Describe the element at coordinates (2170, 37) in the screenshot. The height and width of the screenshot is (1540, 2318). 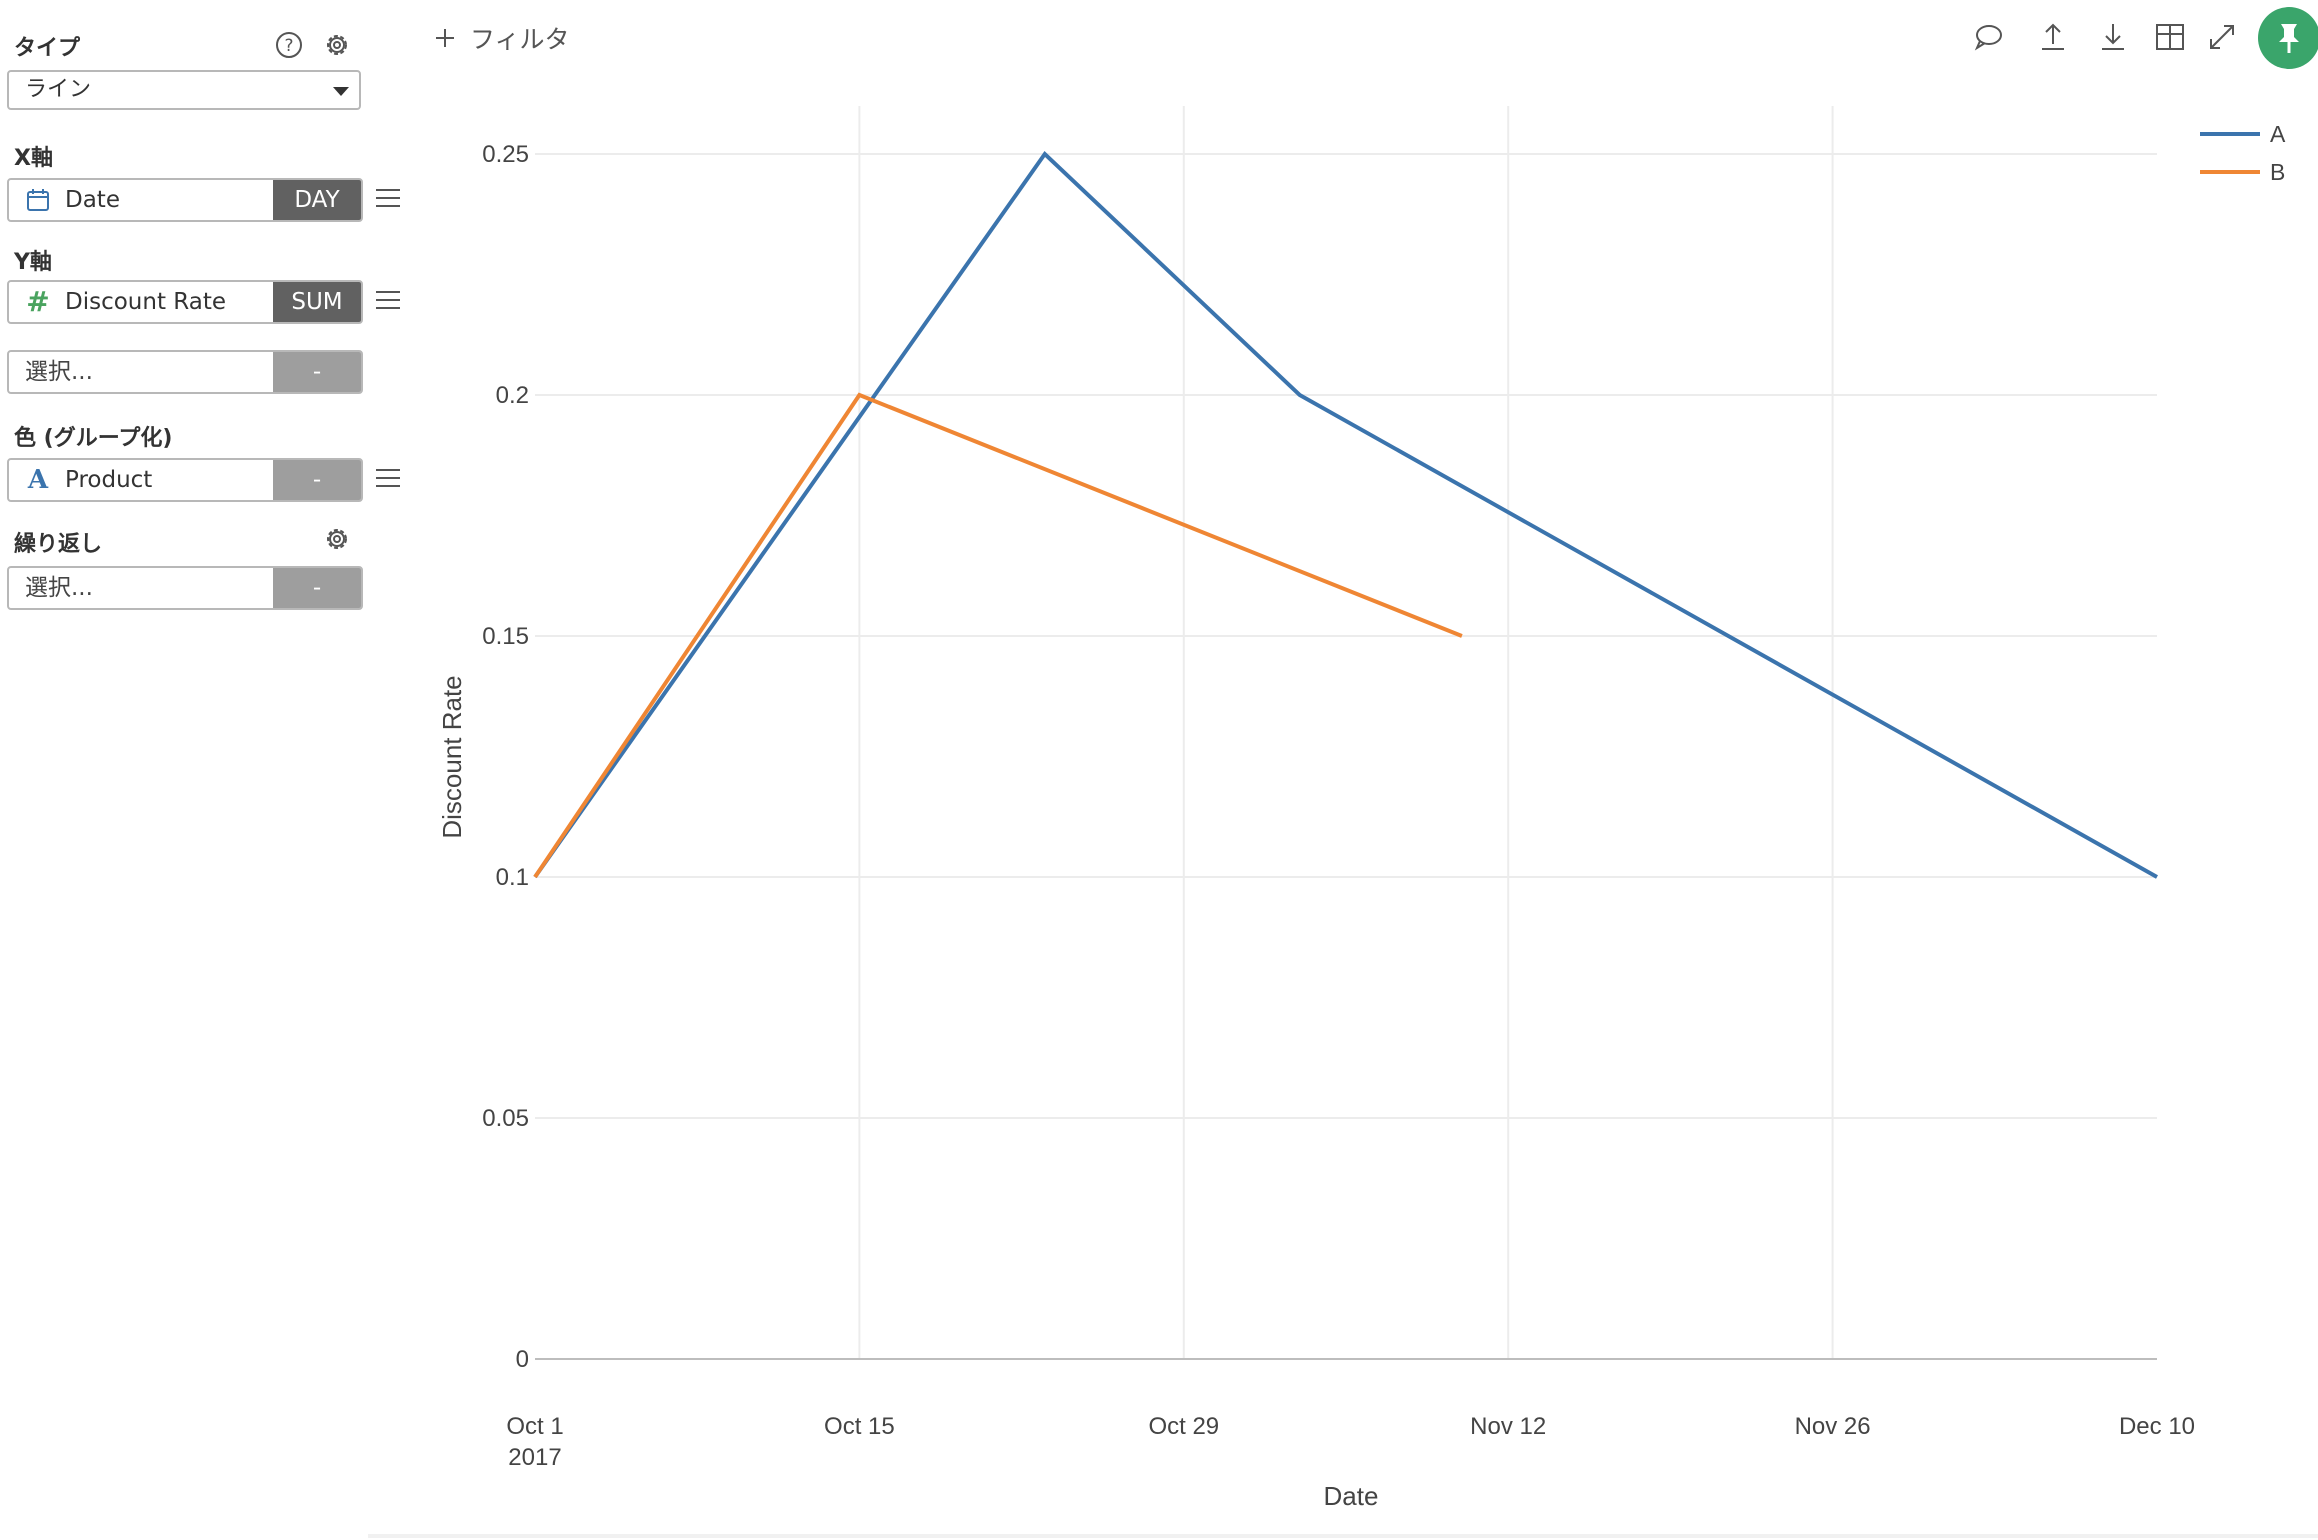
I see `table-icon` at that location.